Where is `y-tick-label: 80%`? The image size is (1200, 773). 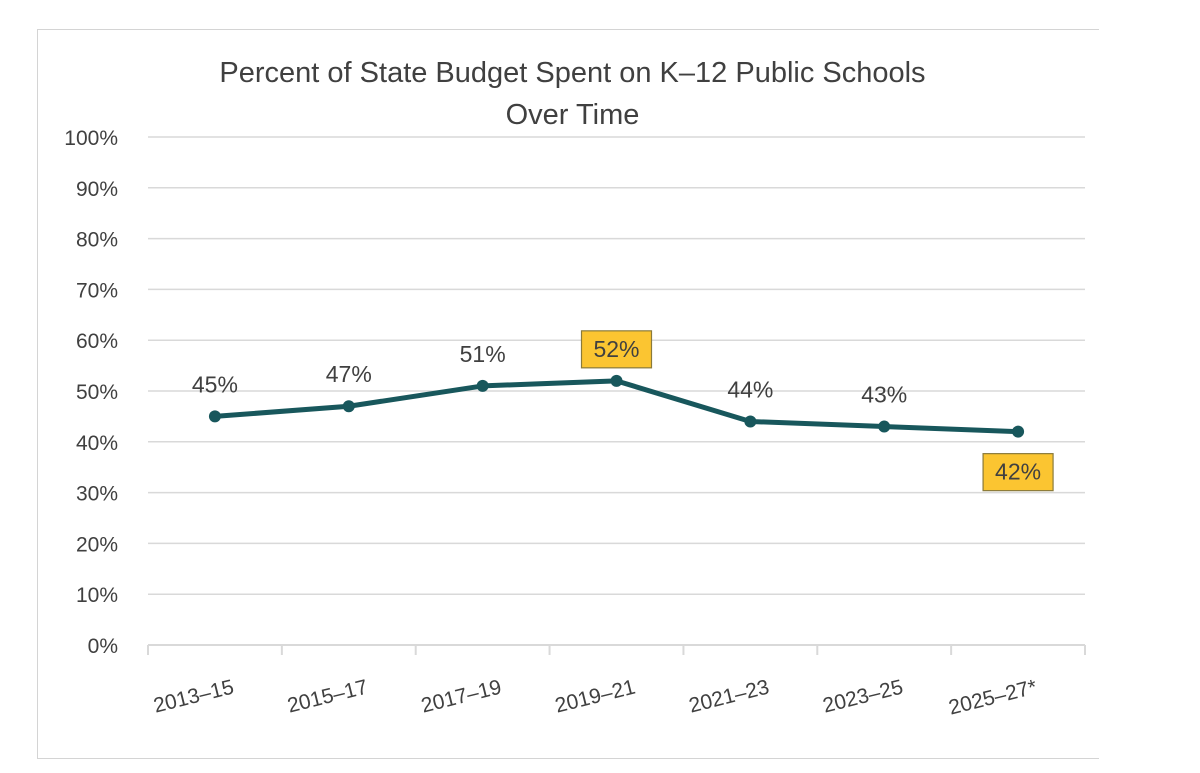
y-tick-label: 80% is located at coordinates (97, 240).